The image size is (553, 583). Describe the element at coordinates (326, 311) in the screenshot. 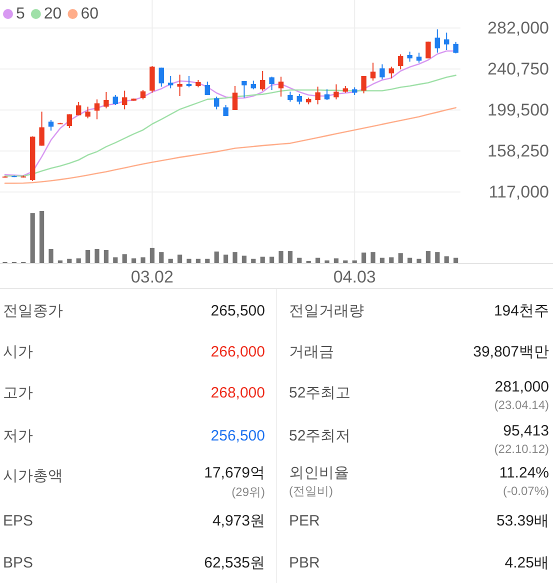

I see `text: 전일거래량` at that location.